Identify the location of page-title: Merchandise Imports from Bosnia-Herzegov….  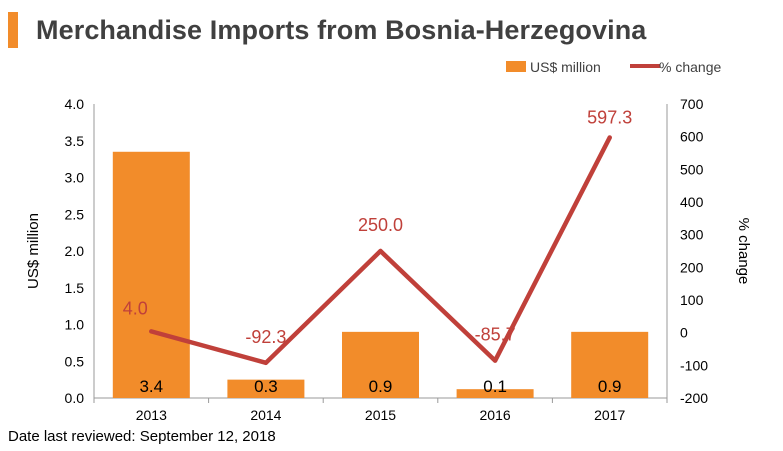
(341, 30).